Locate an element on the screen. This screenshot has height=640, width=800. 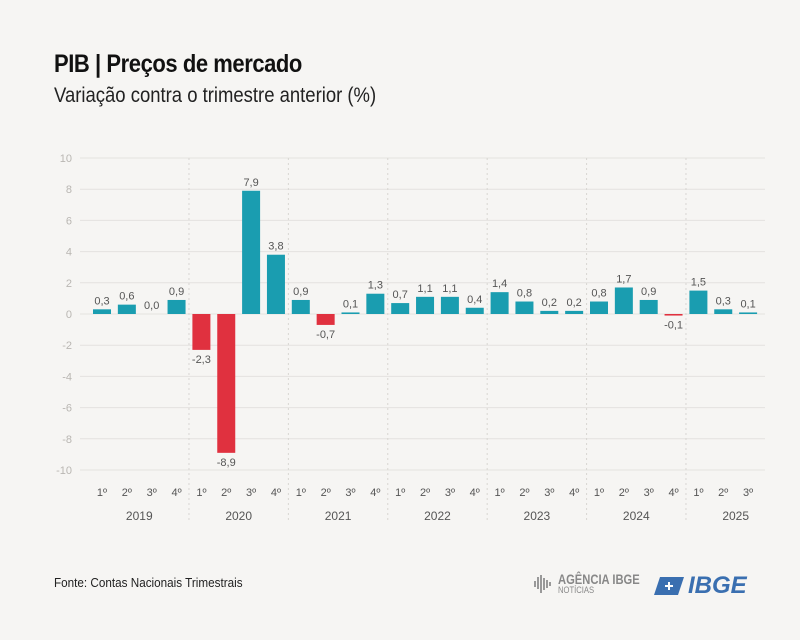
chart-subtitle: Variação contra o trimestre anterior (%) is located at coordinates (215, 95).